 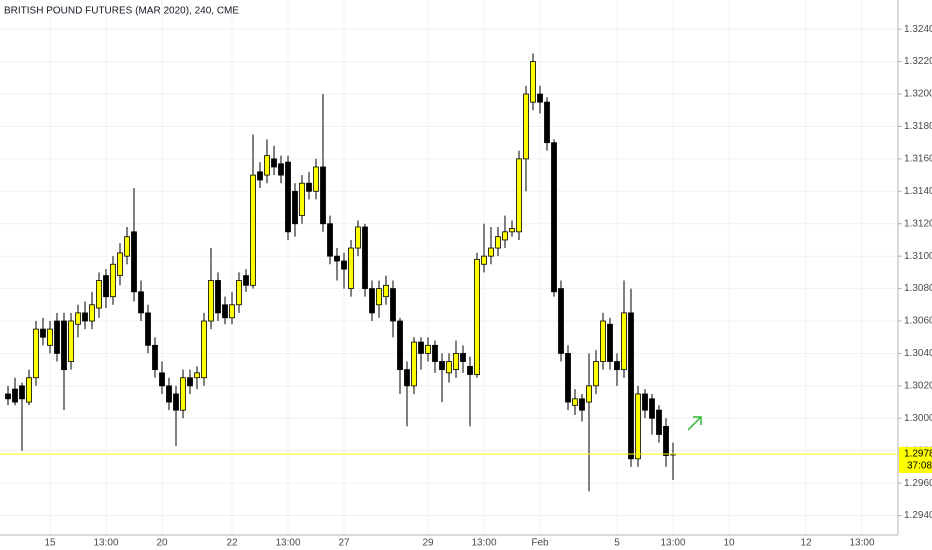 What do you see at coordinates (918, 29) in the screenshot?
I see `y-tick-label: 1.3240` at bounding box center [918, 29].